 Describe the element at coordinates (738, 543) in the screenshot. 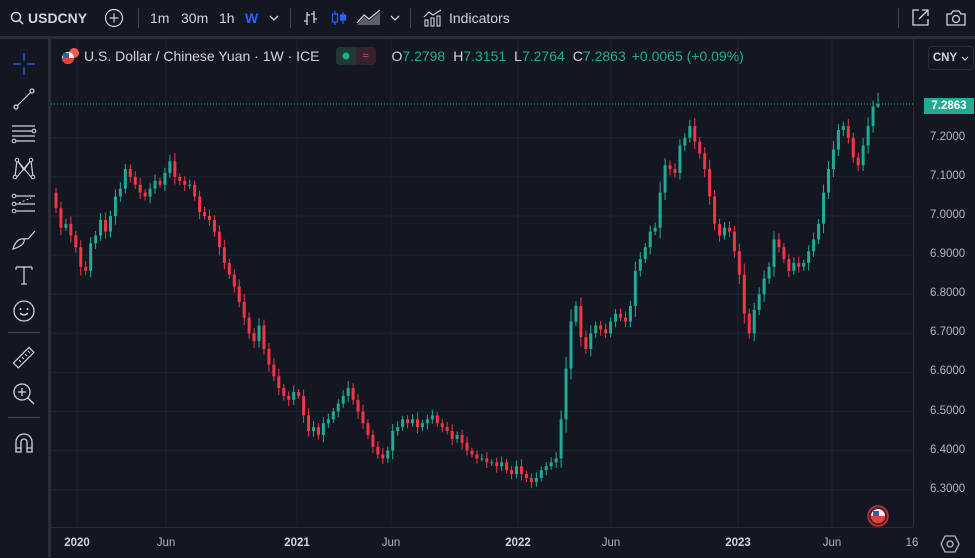

I see `time-tick-label: 2023` at that location.